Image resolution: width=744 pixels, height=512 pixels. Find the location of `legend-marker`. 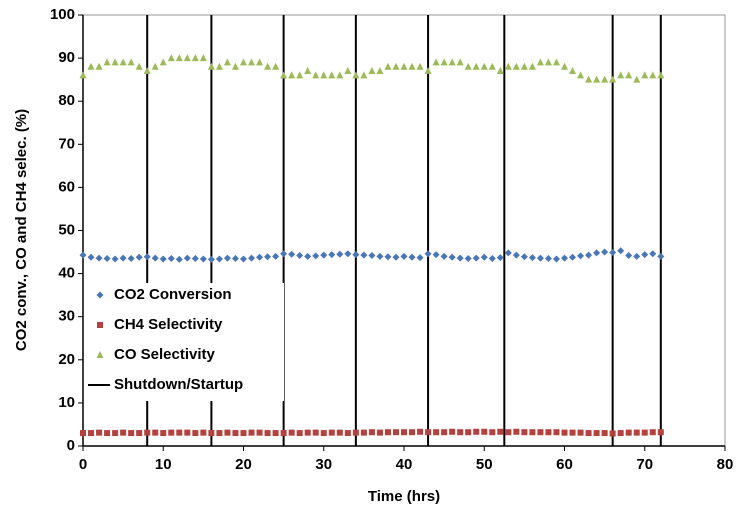

legend-marker is located at coordinates (100, 354).